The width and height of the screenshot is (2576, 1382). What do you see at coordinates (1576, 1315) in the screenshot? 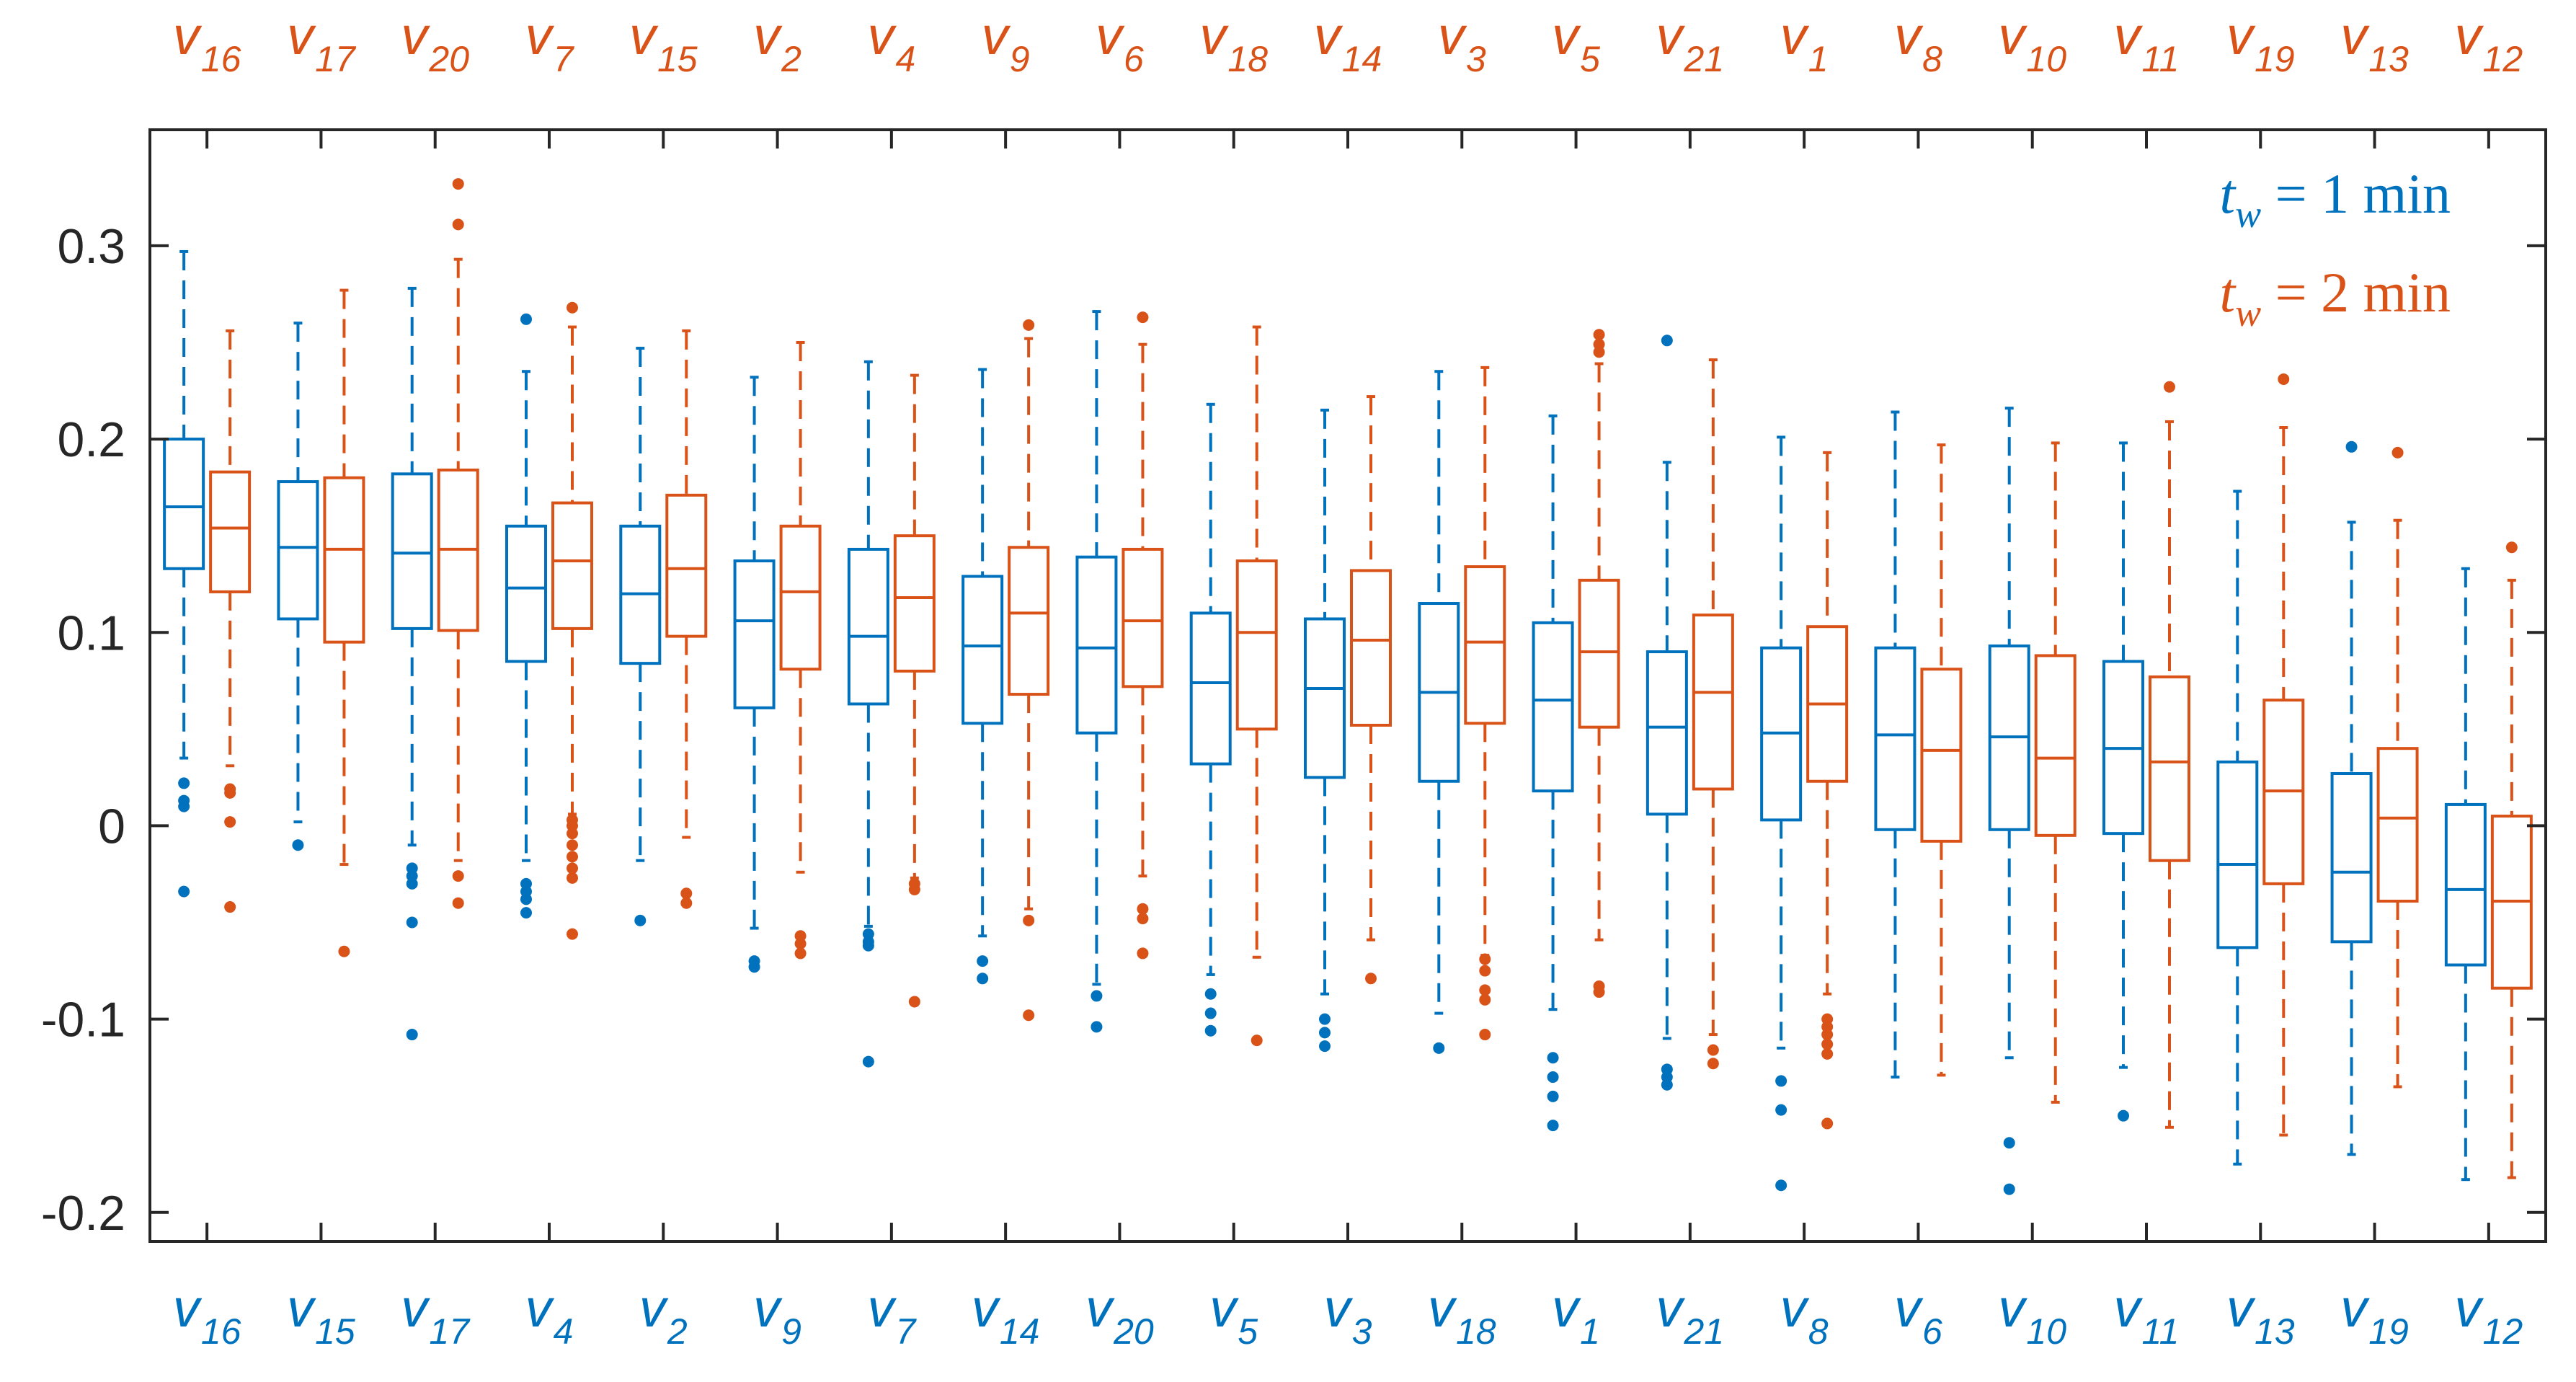
I see `x-label-bottom: v1` at bounding box center [1576, 1315].